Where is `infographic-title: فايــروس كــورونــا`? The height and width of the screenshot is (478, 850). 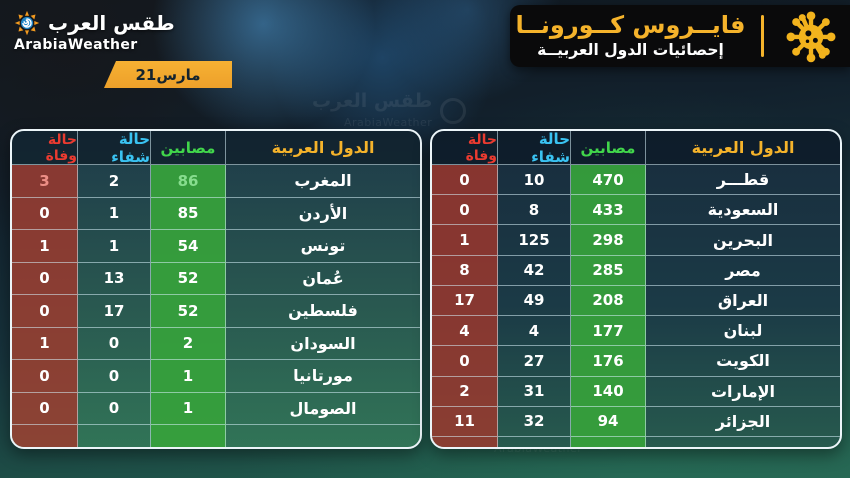
infographic-title: فايــروس كــورونــا is located at coordinates (630, 25).